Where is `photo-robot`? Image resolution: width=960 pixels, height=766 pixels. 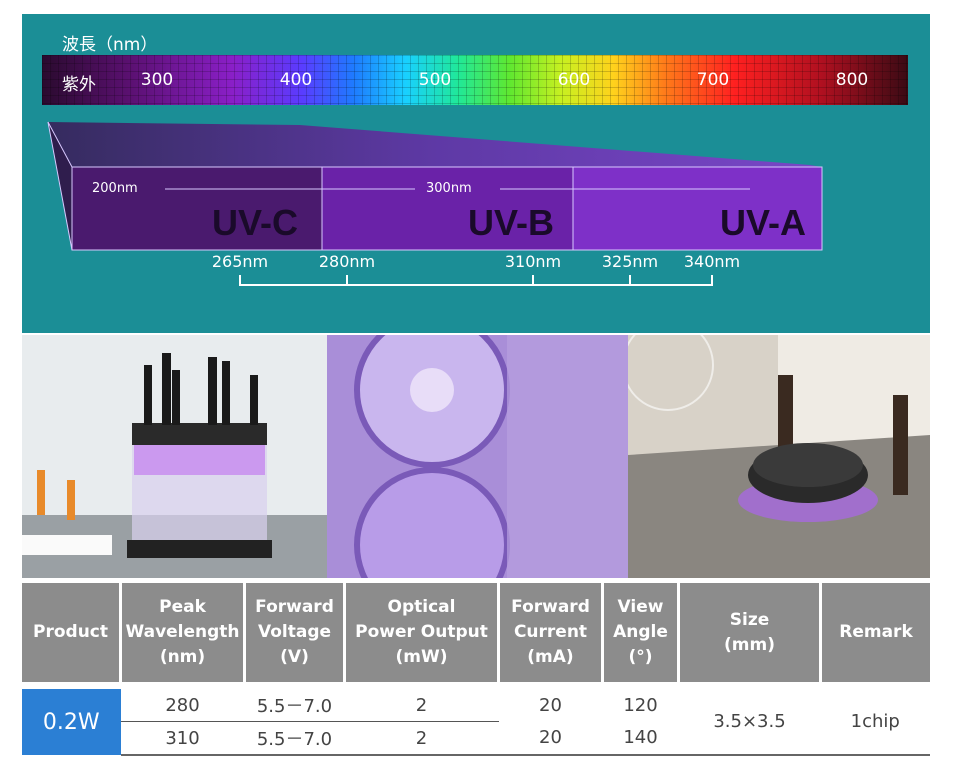
photo-robot is located at coordinates (779, 456).